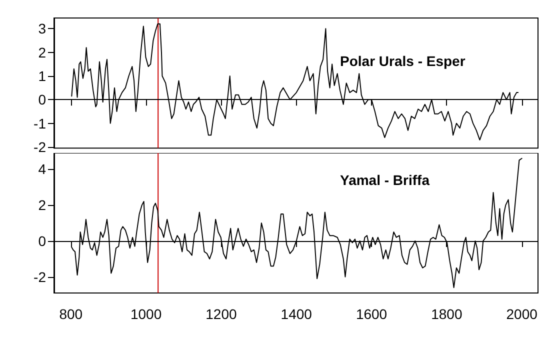 Image resolution: width=556 pixels, height=347 pixels. Describe the element at coordinates (403, 61) in the screenshot. I see `annotation: Polar Urals - Esper` at that location.